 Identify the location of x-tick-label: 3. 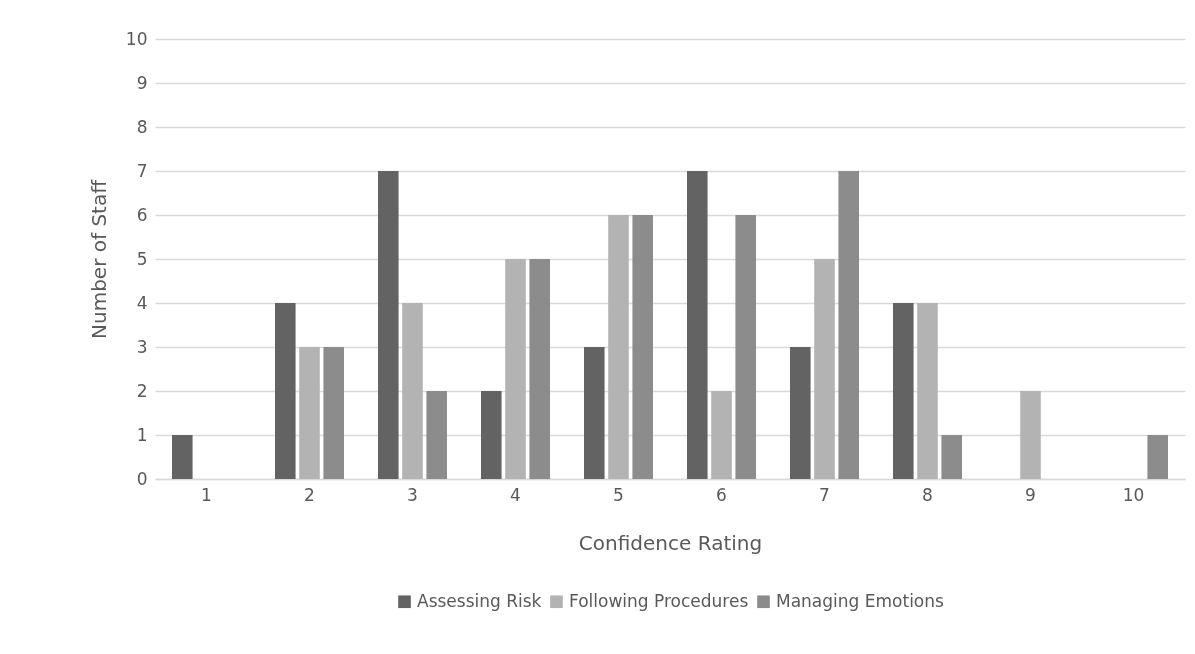
(412, 494).